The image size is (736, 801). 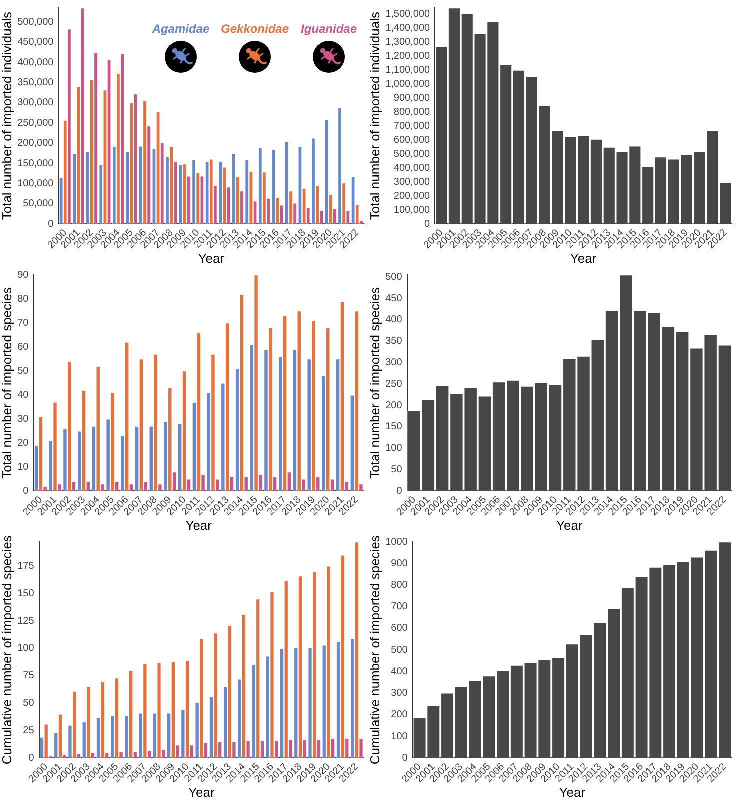 I want to click on text: Gekkonidae, so click(x=255, y=29).